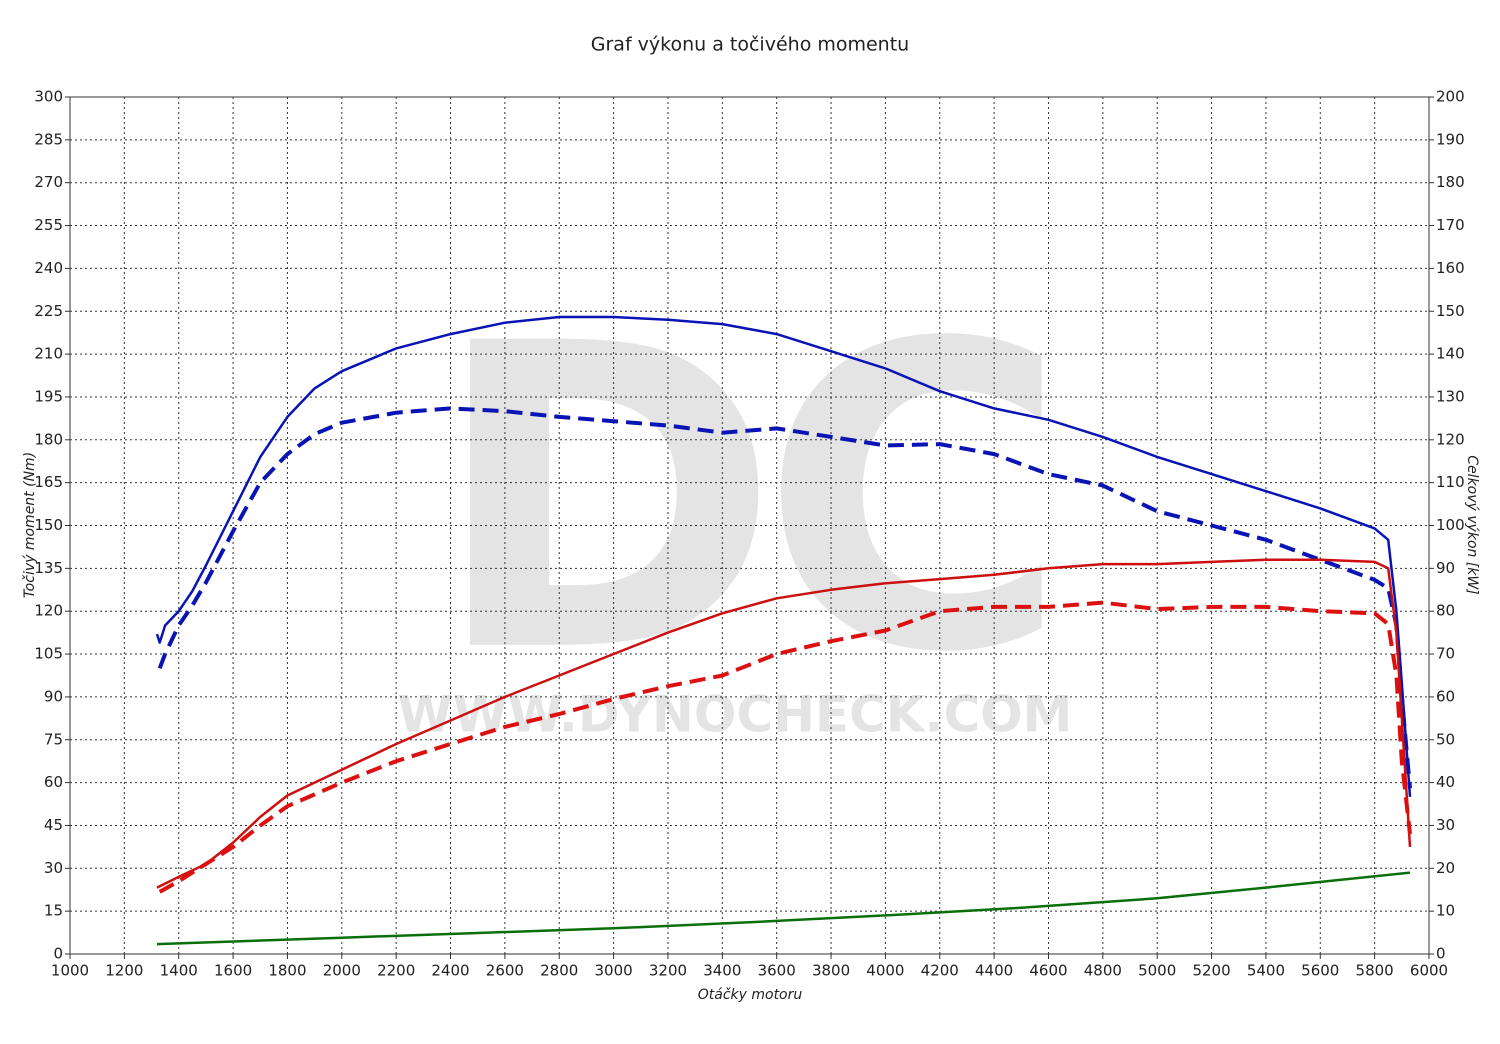  I want to click on y-tick-label: 150, so click(48, 525).